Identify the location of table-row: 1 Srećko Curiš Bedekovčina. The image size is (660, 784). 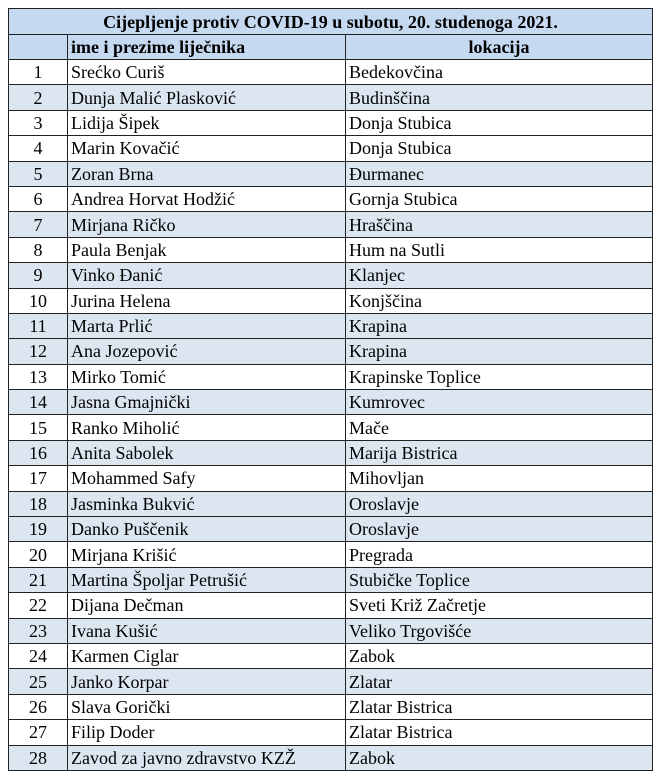
(331, 72).